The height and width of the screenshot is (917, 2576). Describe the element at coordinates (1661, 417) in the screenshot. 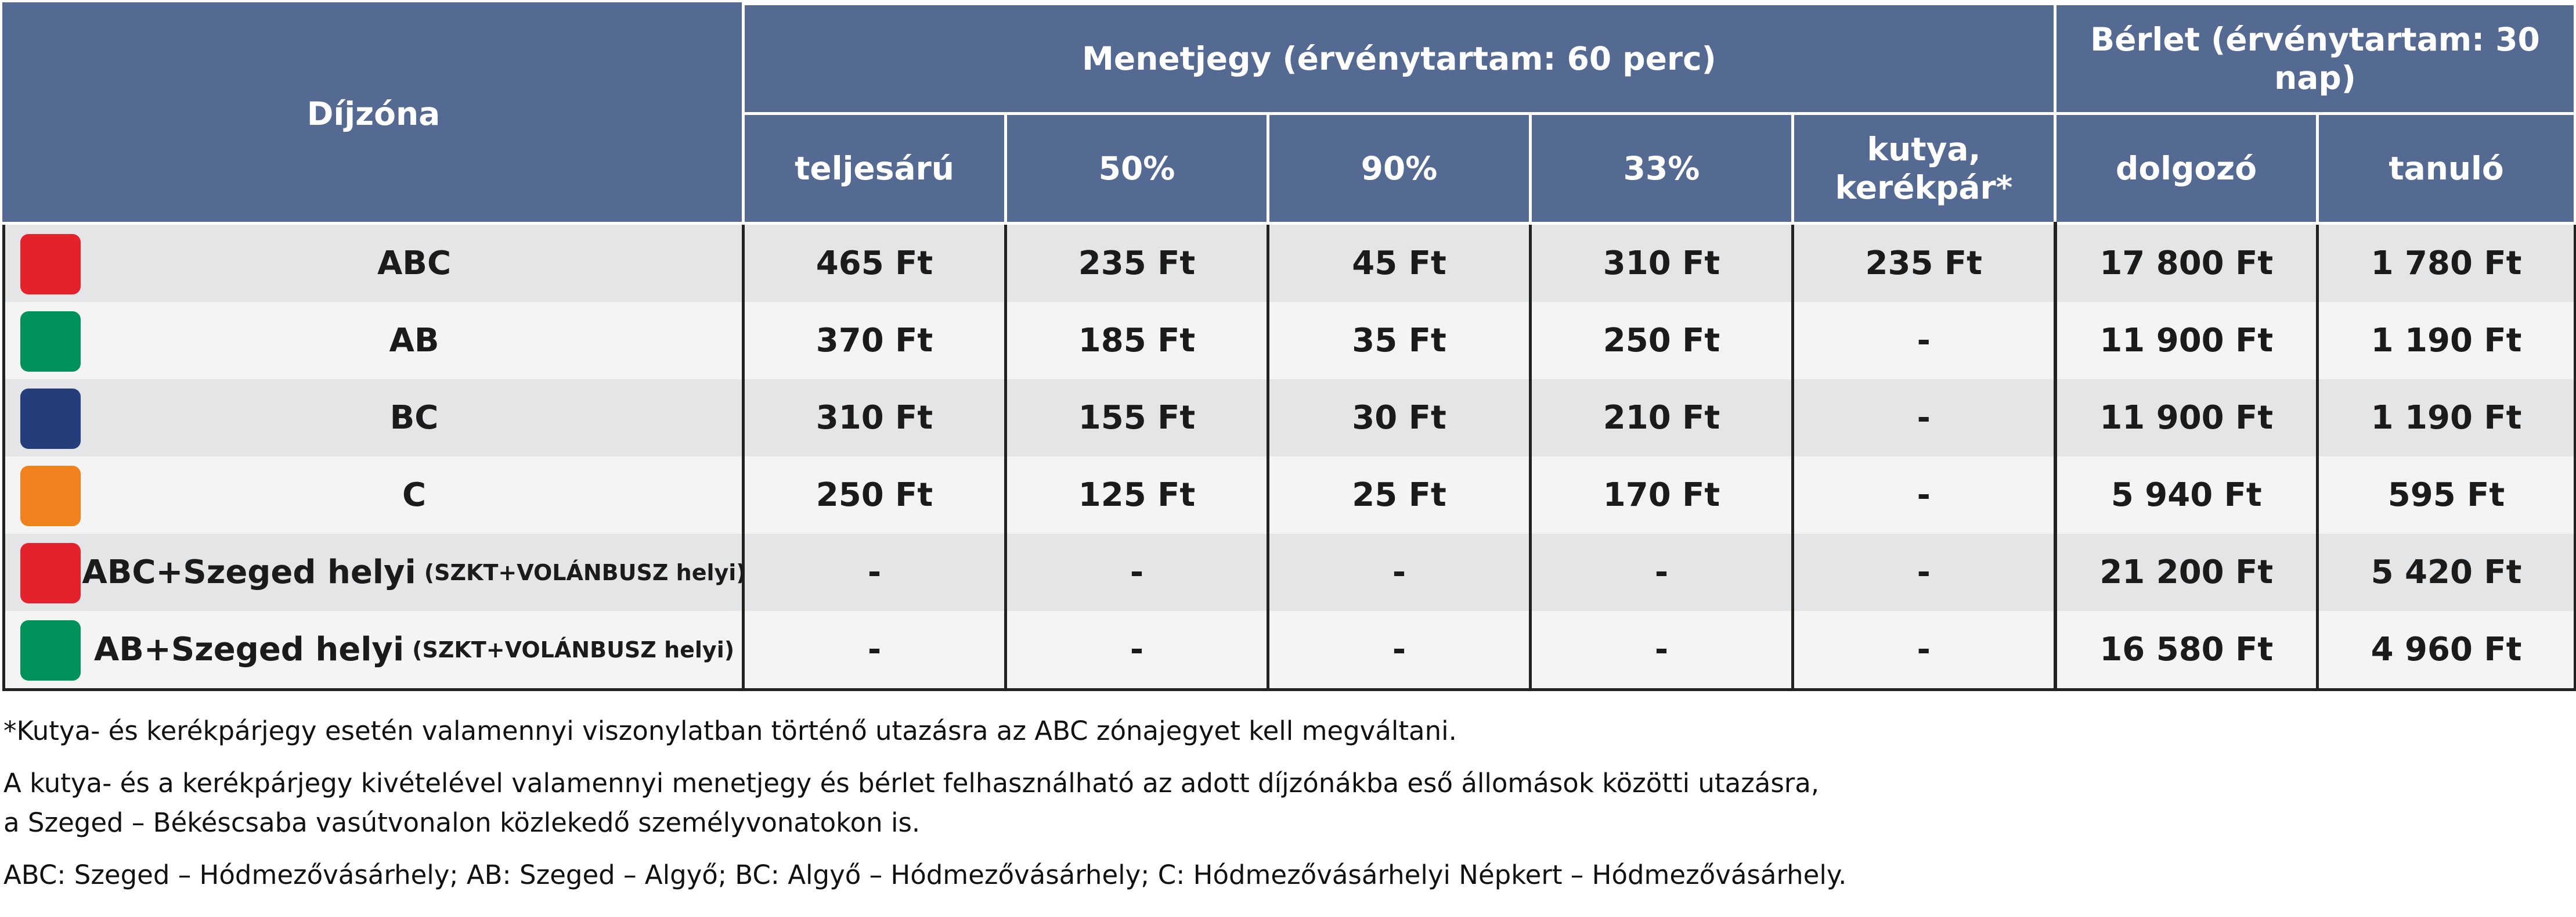

I see `price-cell: 210 Ft` at that location.